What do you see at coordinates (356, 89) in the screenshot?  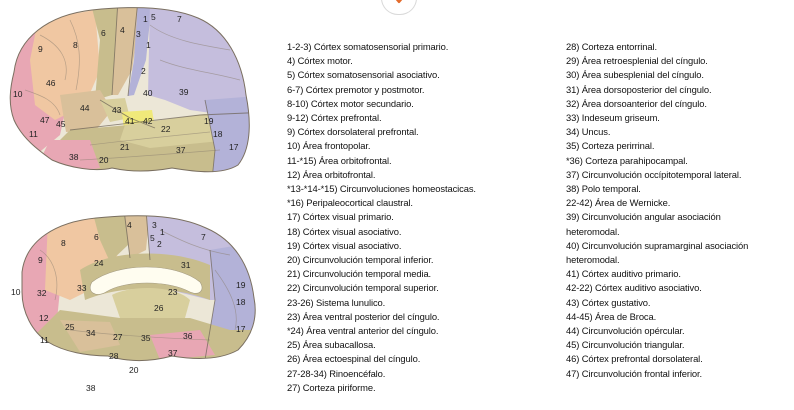 I see `legend-item: 6-7) Córtex premotor y postmotor.` at bounding box center [356, 89].